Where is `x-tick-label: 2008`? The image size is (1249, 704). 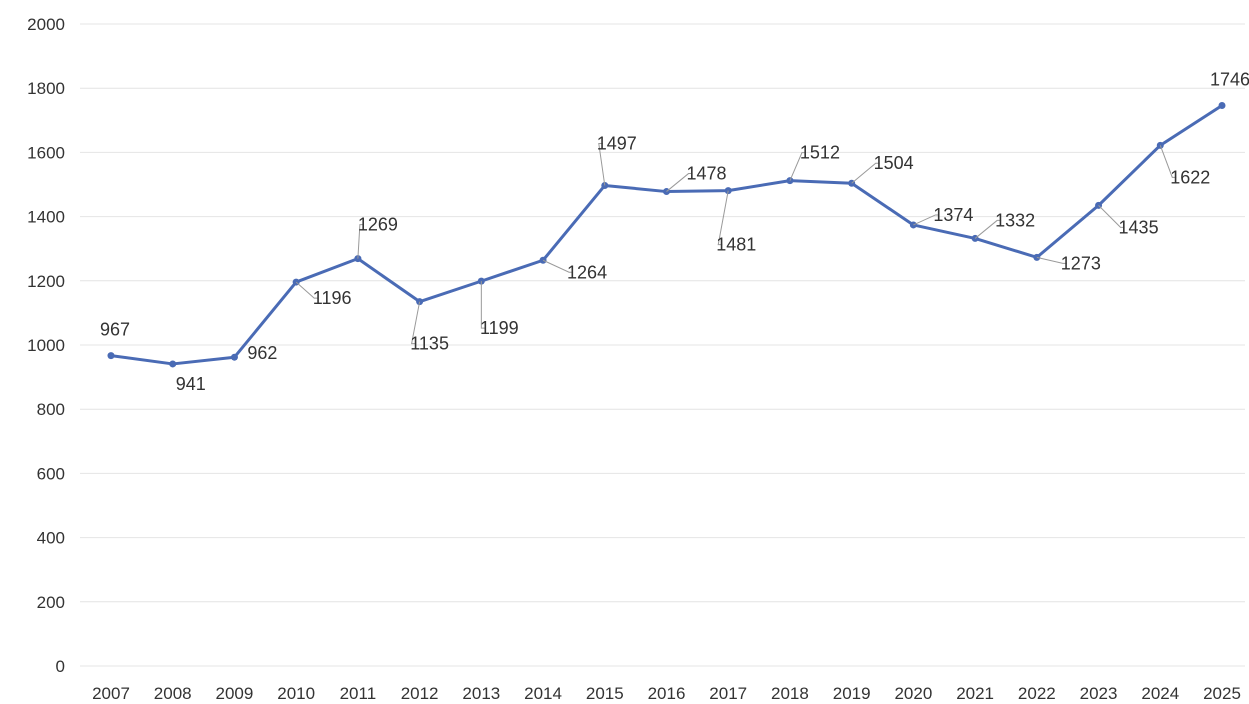 x-tick-label: 2008 is located at coordinates (173, 693).